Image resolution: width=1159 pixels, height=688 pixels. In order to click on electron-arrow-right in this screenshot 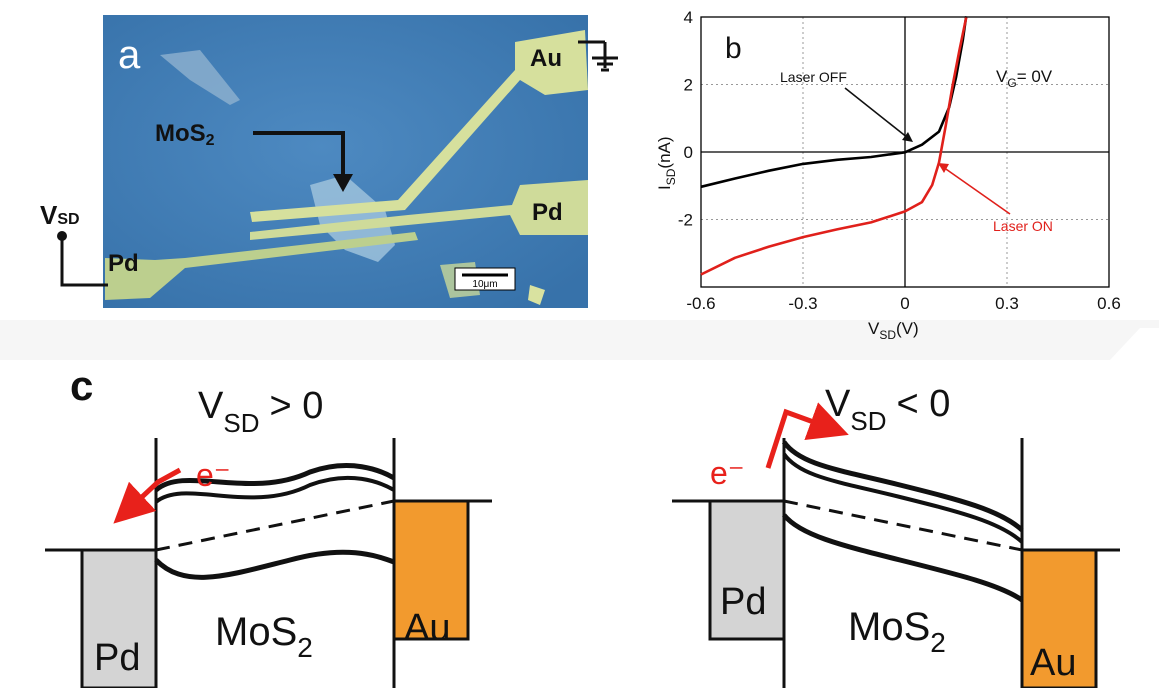, I will do `click(807, 435)`.